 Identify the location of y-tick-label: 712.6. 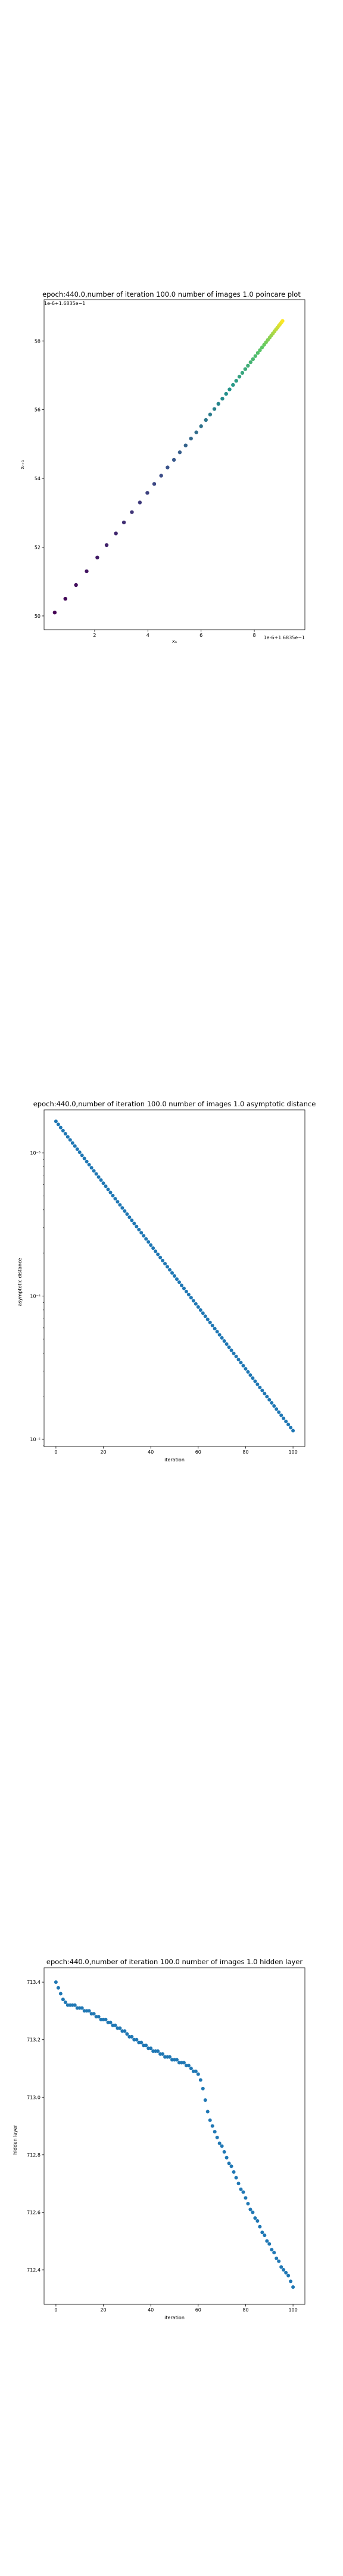
(34, 2212).